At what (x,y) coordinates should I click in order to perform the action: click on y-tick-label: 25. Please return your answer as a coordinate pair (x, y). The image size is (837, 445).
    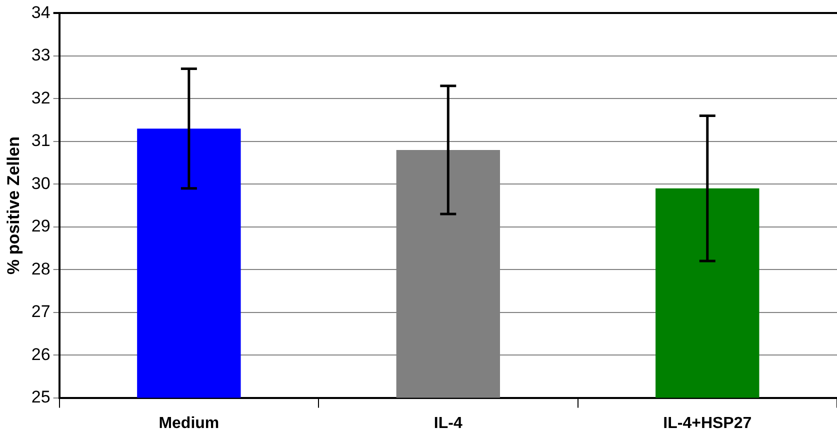
    Looking at the image, I should click on (40, 396).